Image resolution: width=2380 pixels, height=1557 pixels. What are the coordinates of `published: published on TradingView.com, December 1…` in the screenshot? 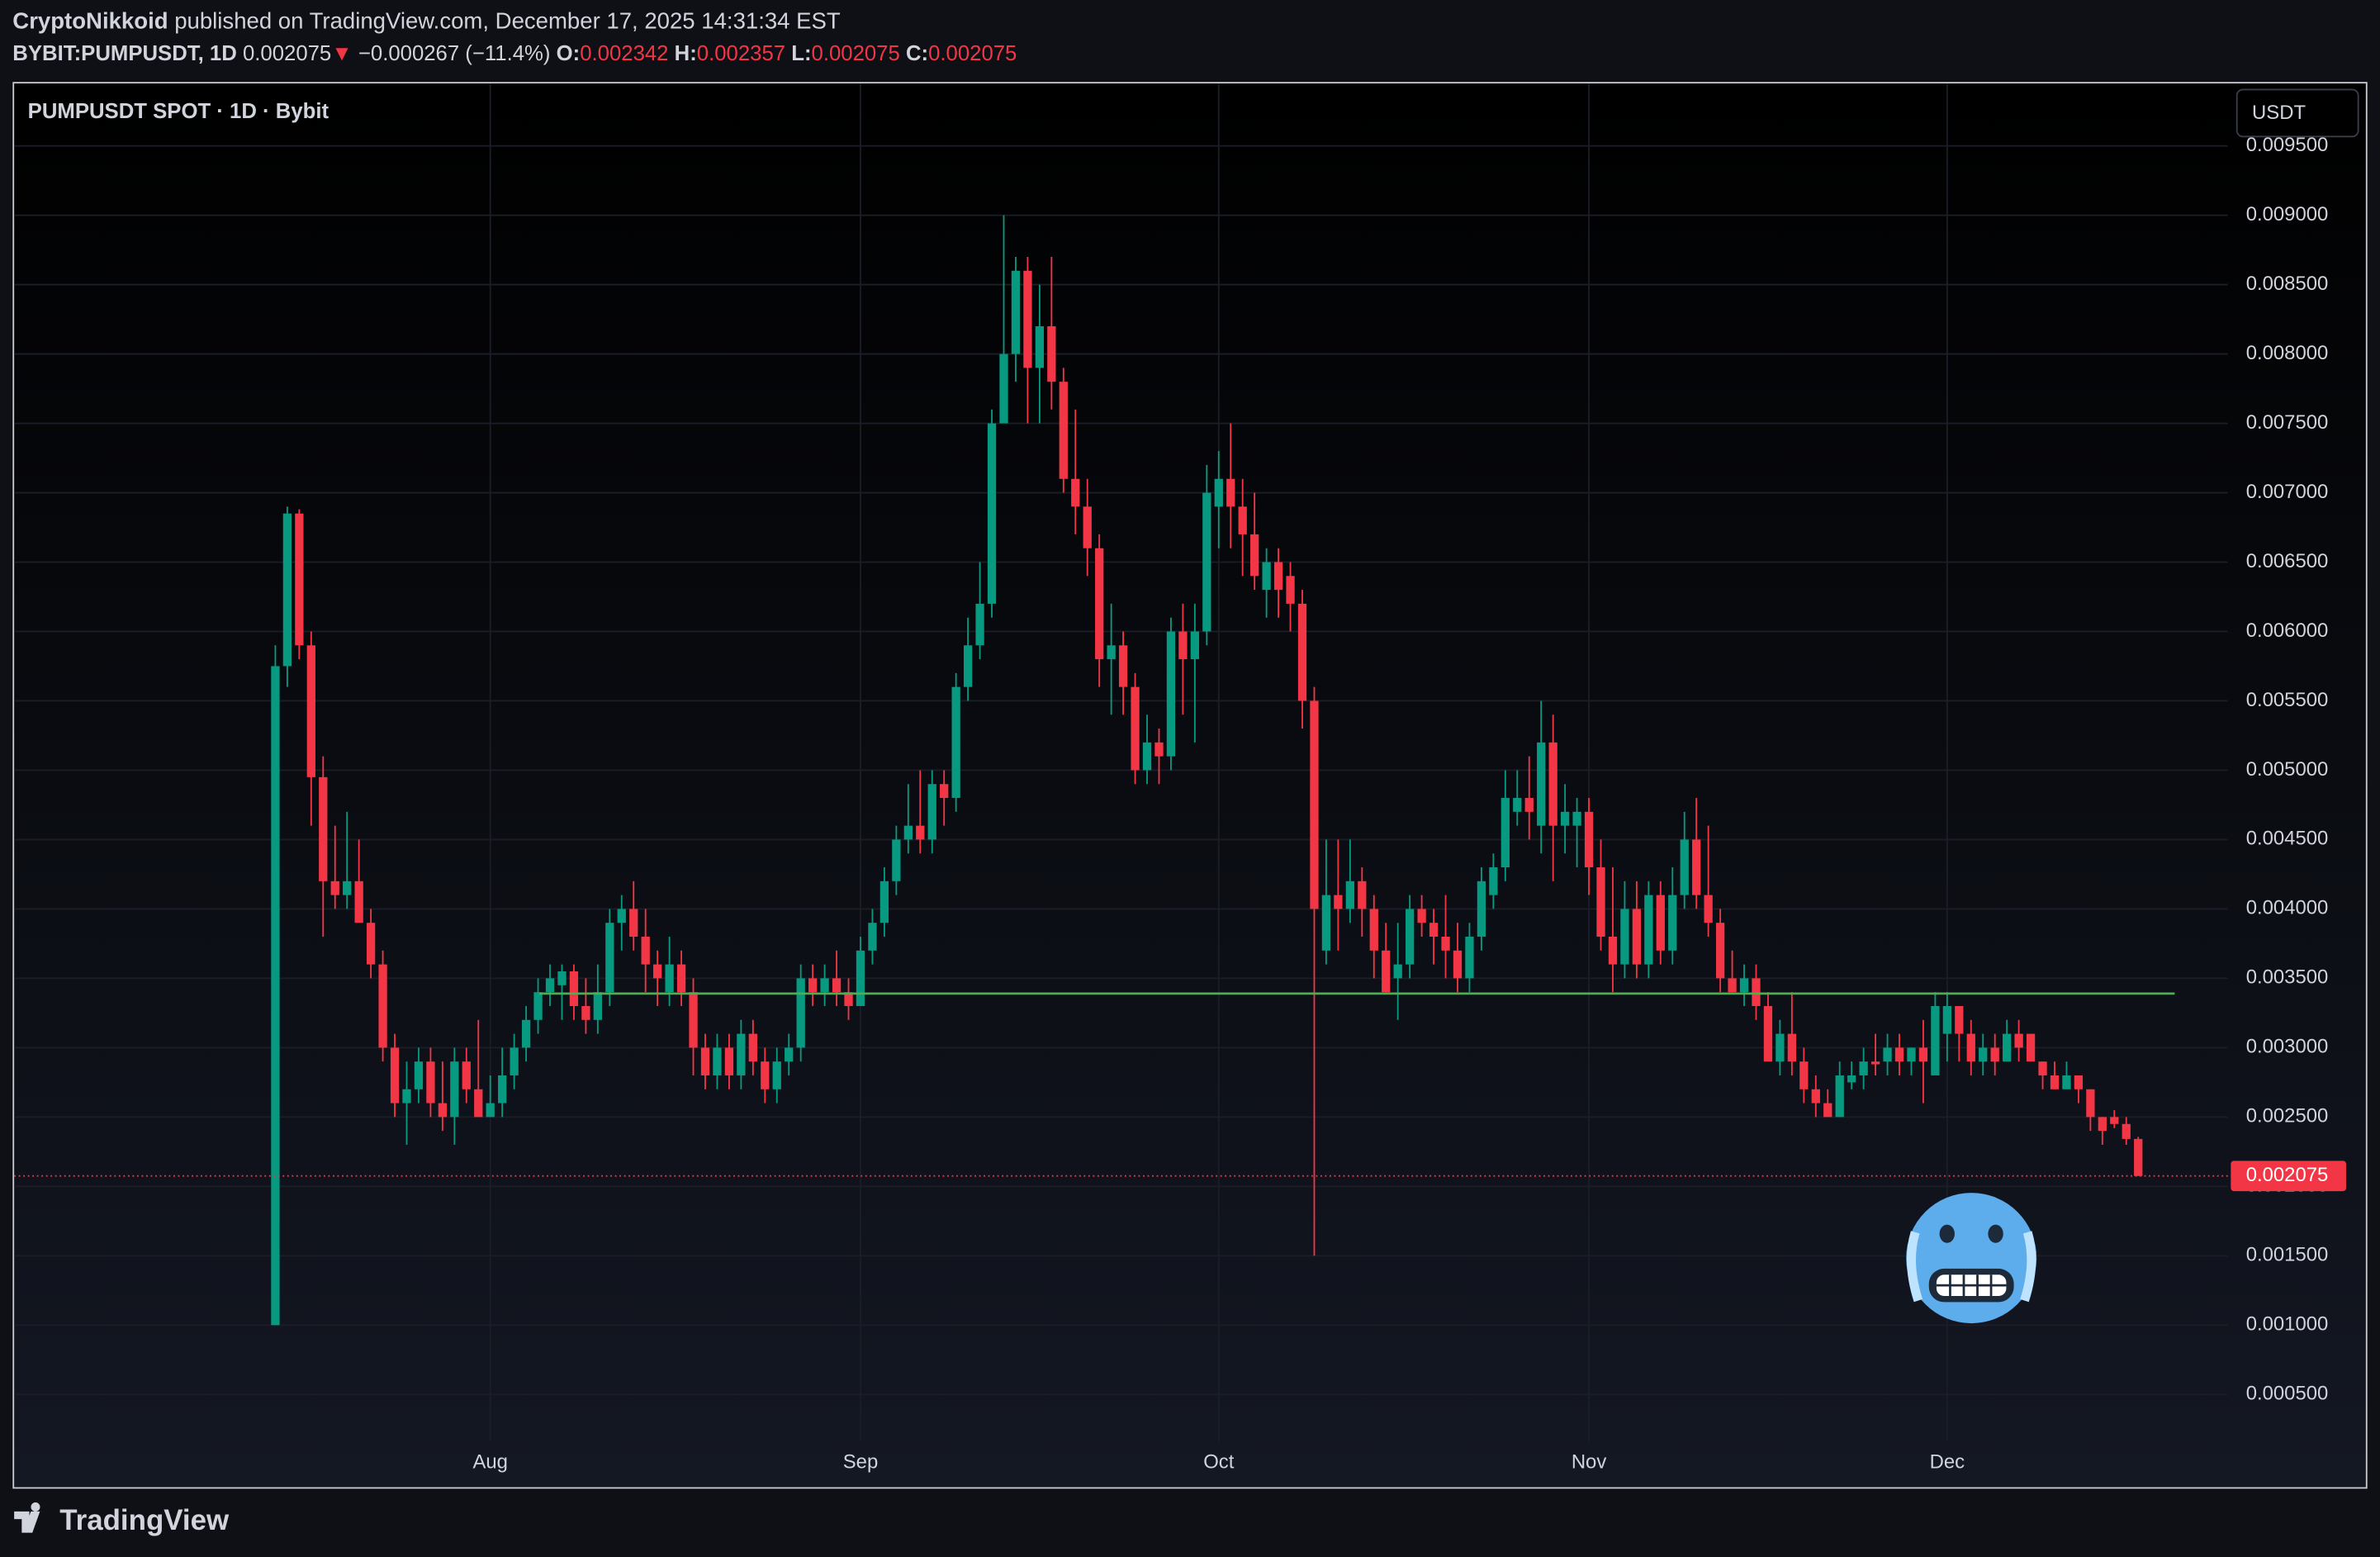 It's located at (507, 21).